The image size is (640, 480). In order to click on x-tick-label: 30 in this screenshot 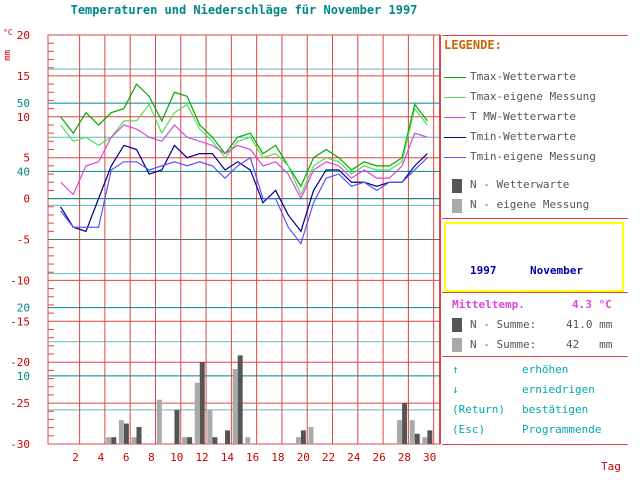, I will do `click(429, 457)`.